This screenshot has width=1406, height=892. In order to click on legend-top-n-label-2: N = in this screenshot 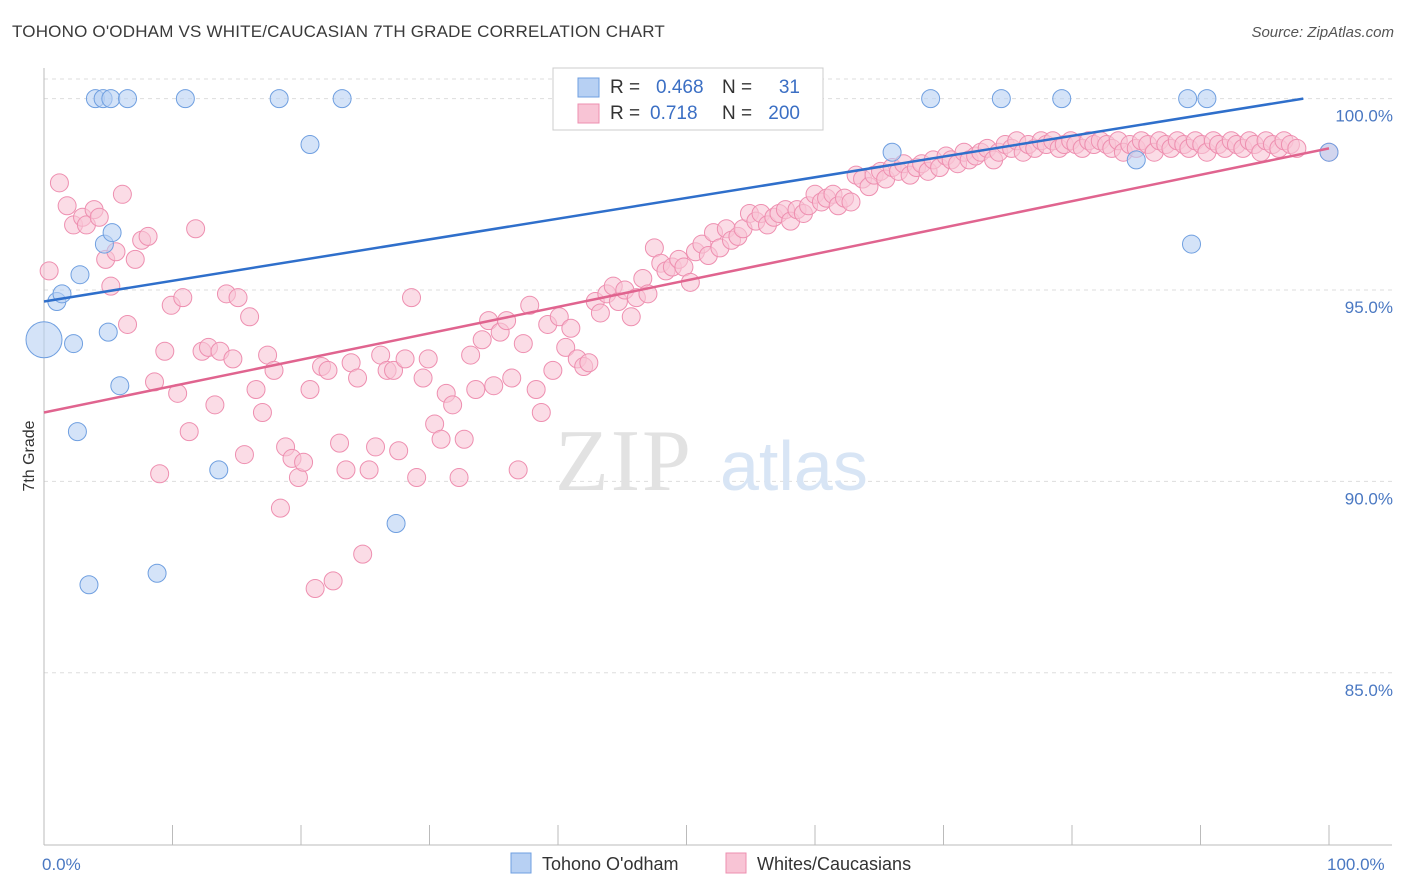, I will do `click(737, 113)`.